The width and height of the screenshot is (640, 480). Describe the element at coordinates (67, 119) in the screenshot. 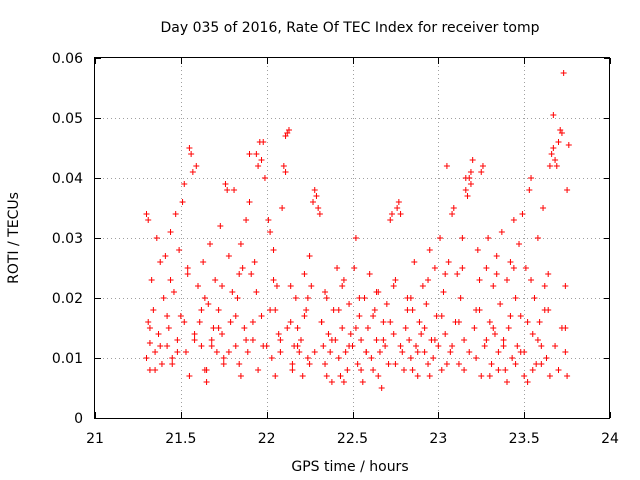

I see `y-tick-label: 0.05` at that location.